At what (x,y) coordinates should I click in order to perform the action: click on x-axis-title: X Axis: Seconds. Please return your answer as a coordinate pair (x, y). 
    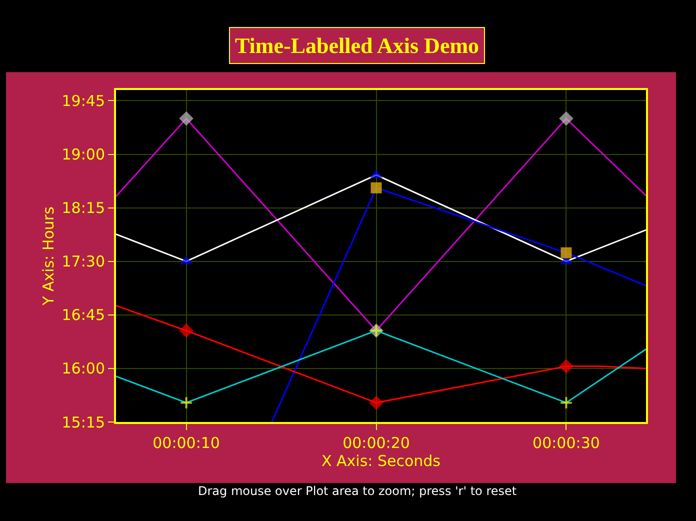
    Looking at the image, I should click on (381, 461).